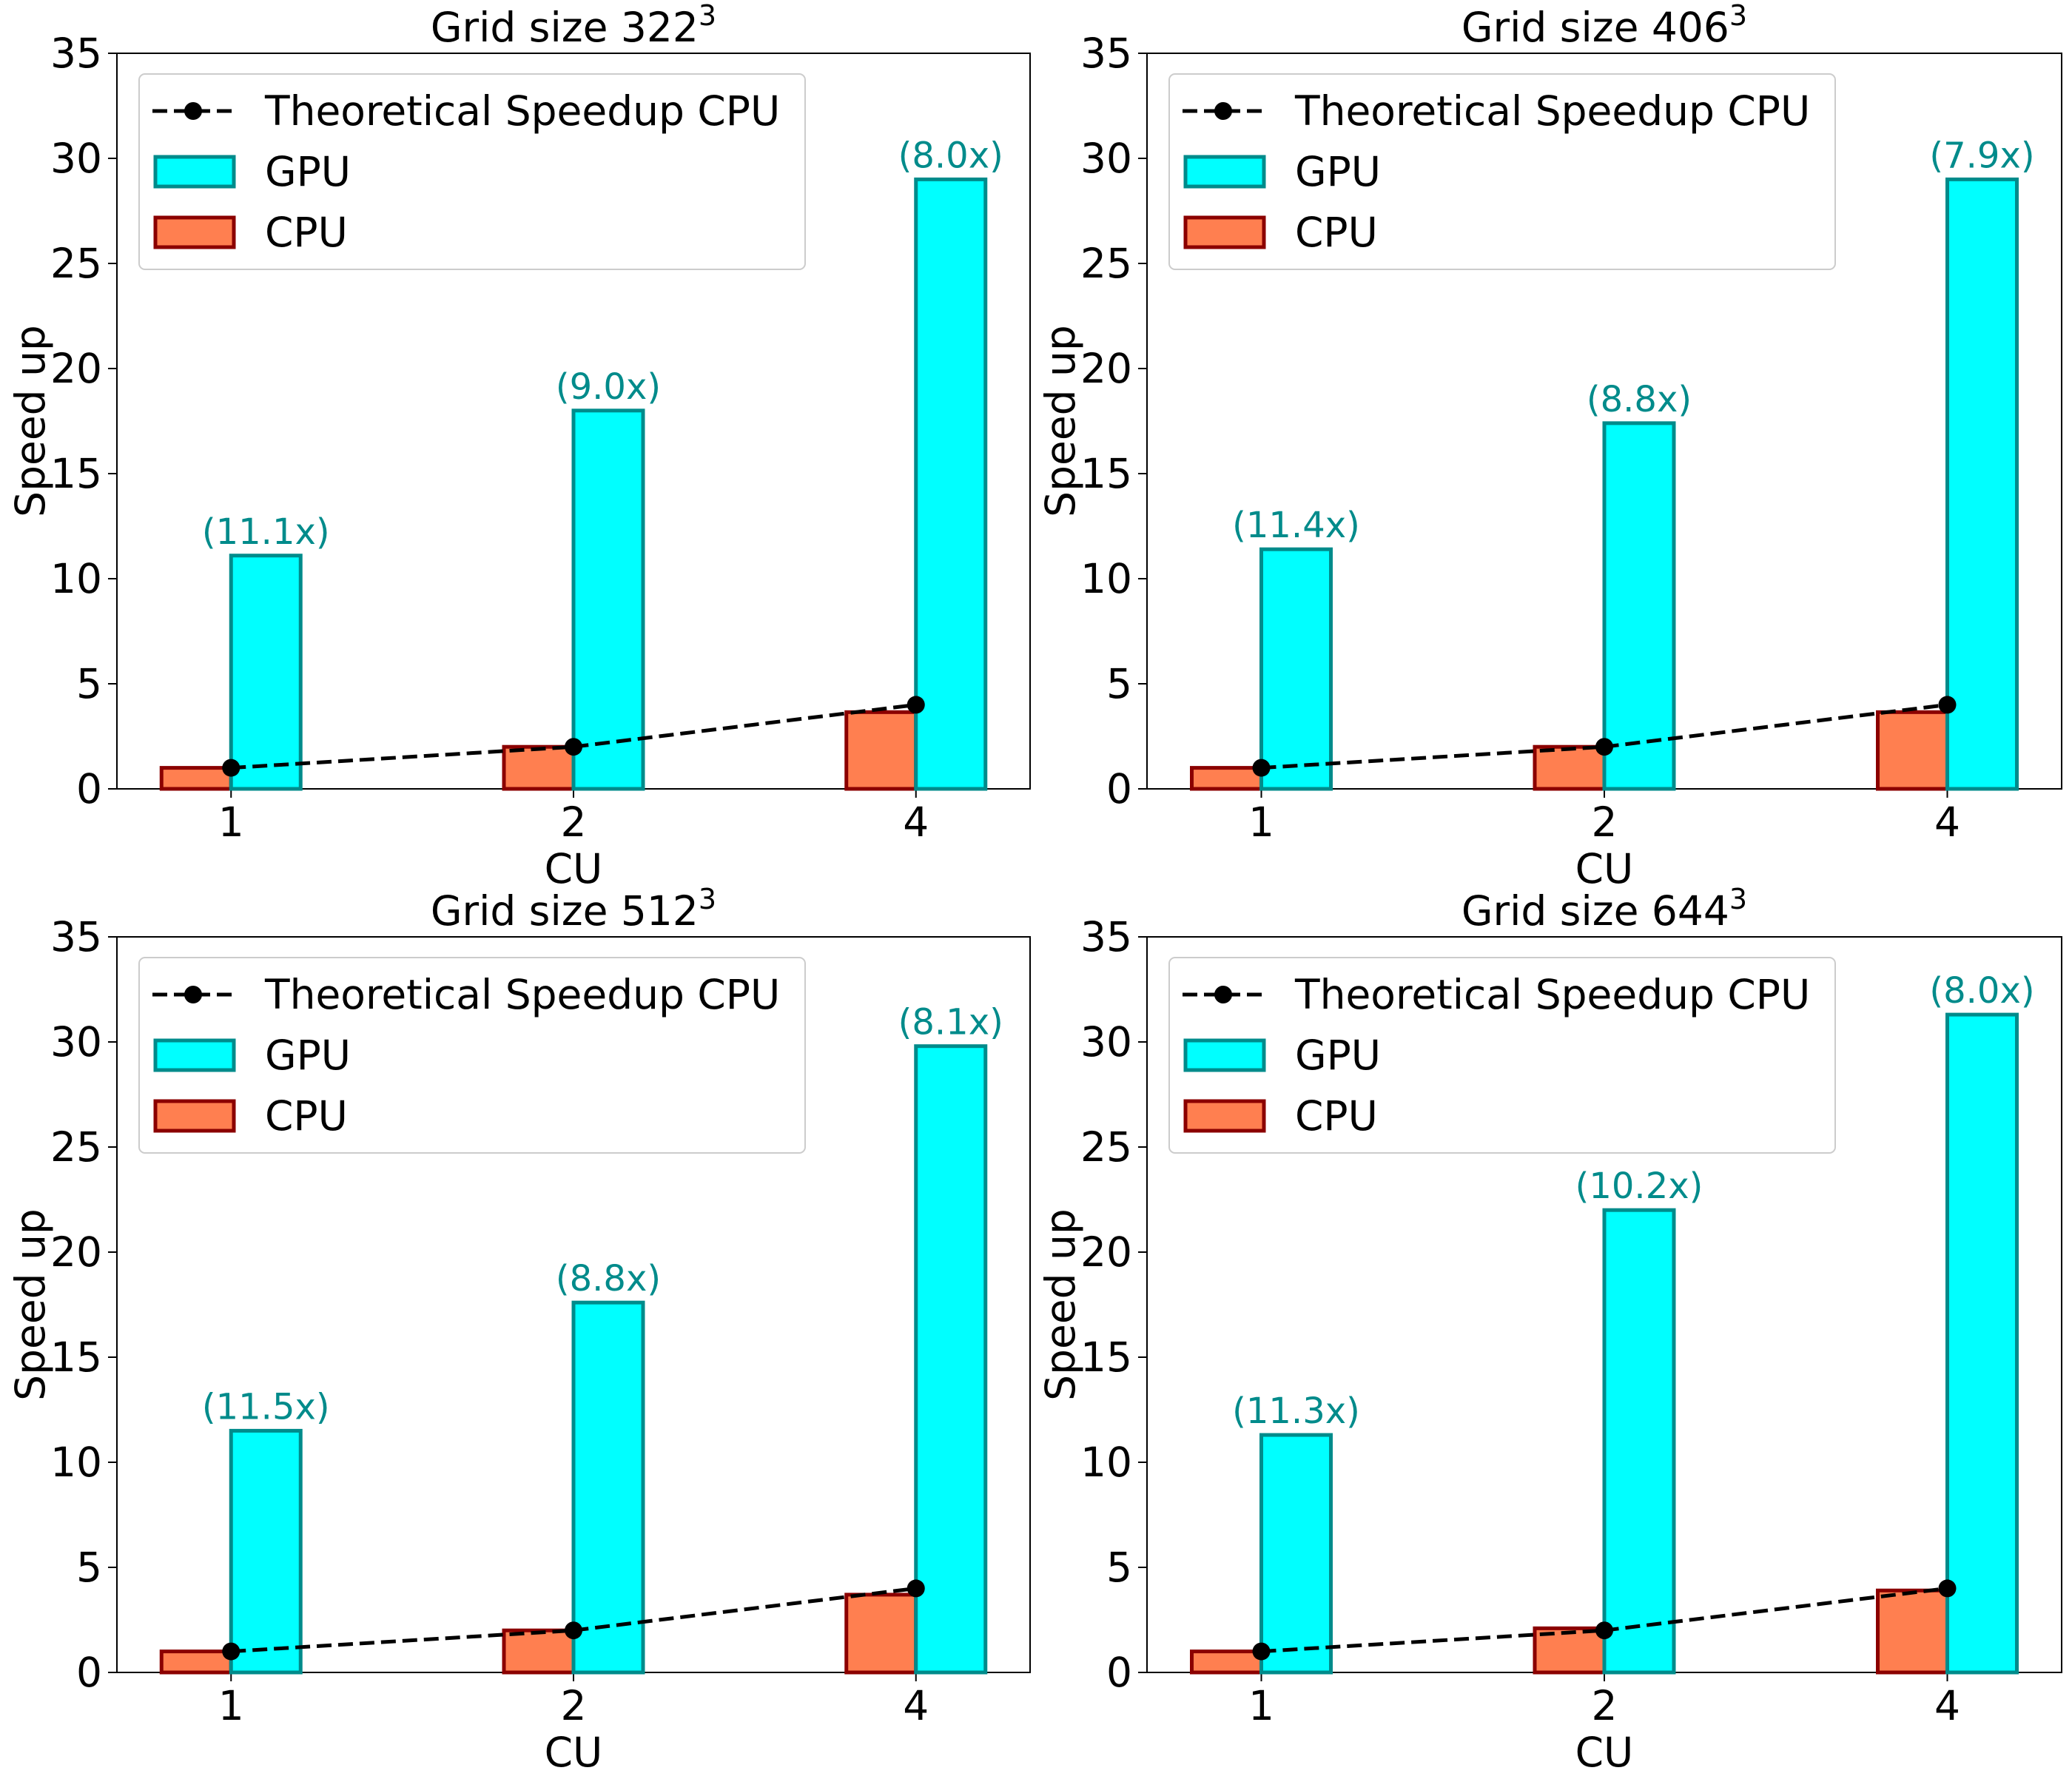 This screenshot has height=1779, width=2072. I want to click on y-tick-label: 30, so click(1106, 159).